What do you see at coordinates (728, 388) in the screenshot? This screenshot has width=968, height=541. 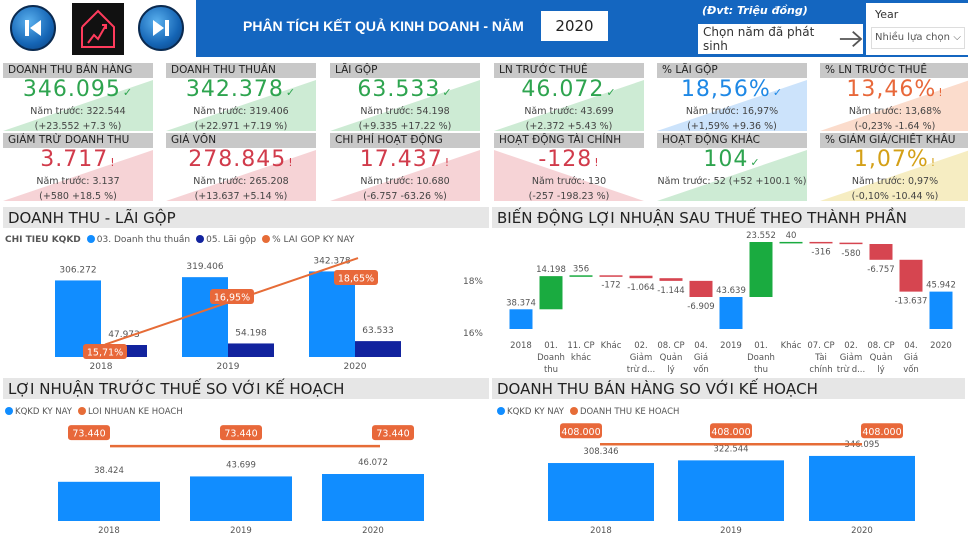 I see `section-sales-vs-plan: DOANH THU BÁN HÀNG SO VỚI KẾ HOẠCH` at bounding box center [728, 388].